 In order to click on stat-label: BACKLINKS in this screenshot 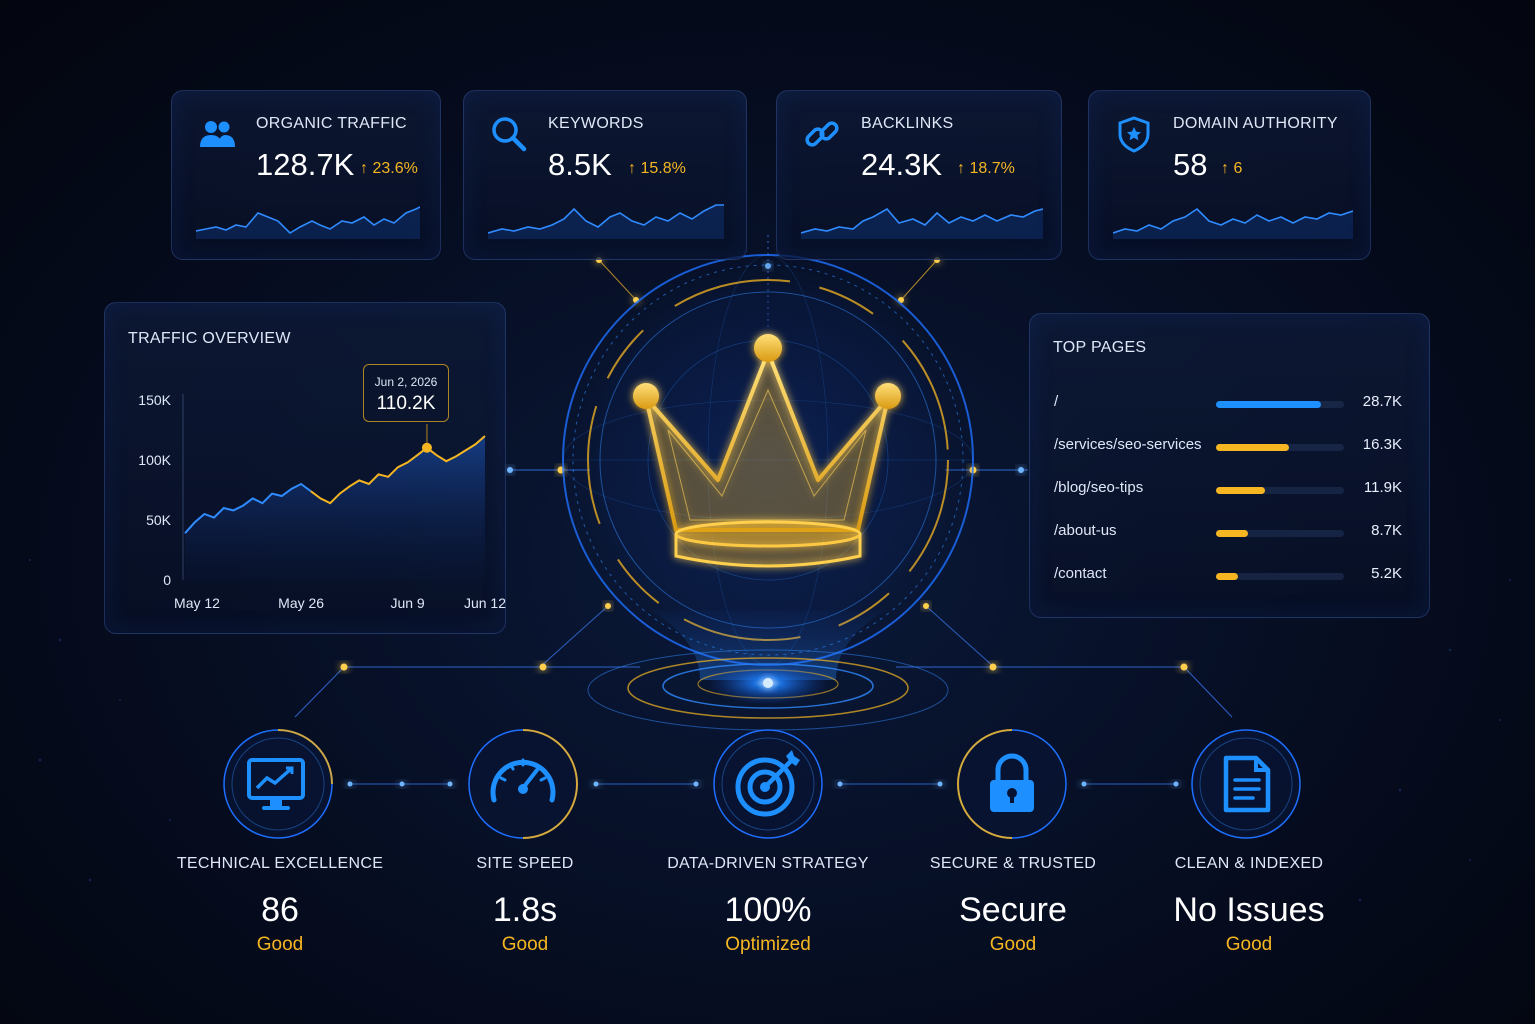, I will do `click(907, 123)`.